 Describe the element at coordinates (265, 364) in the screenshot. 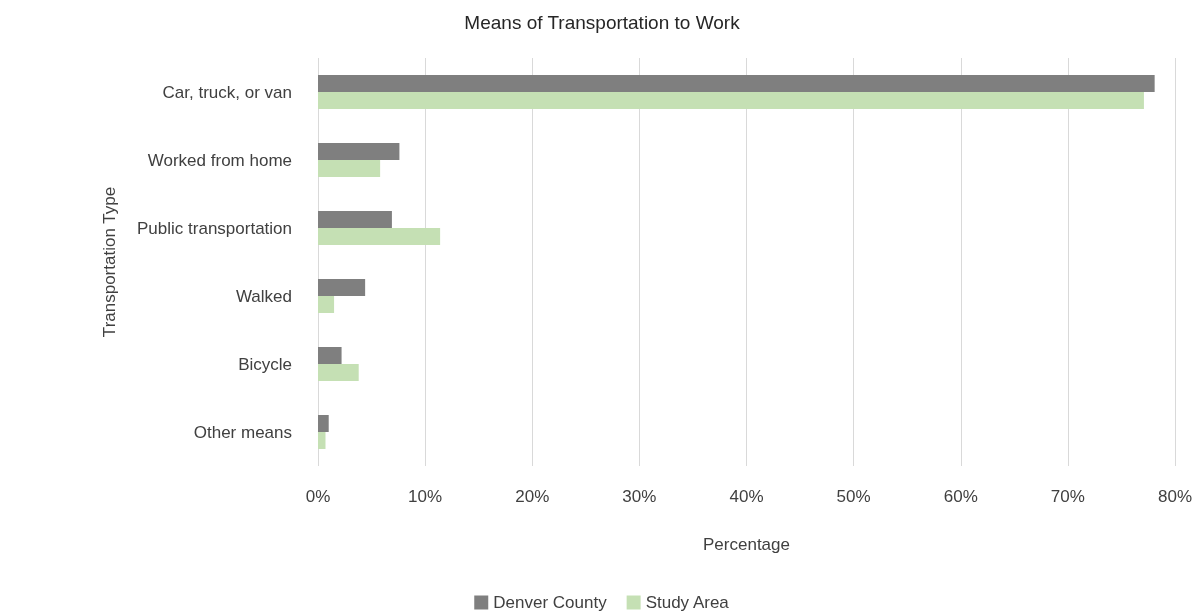

I see `y-tick-label: Bicycle` at that location.